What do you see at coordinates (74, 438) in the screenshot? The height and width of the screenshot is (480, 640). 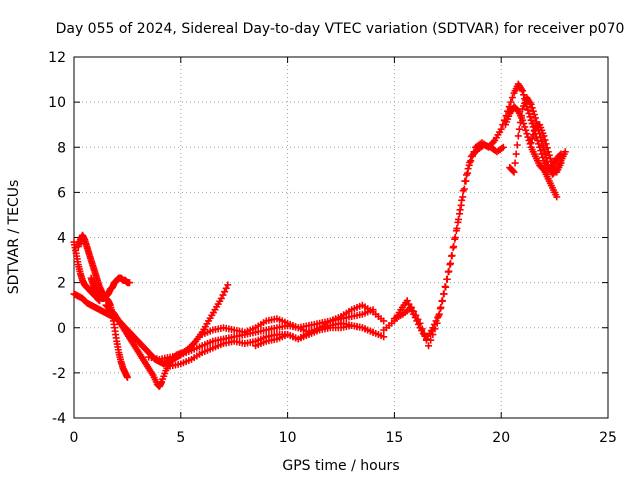 I see `x-tick-label: 0` at bounding box center [74, 438].